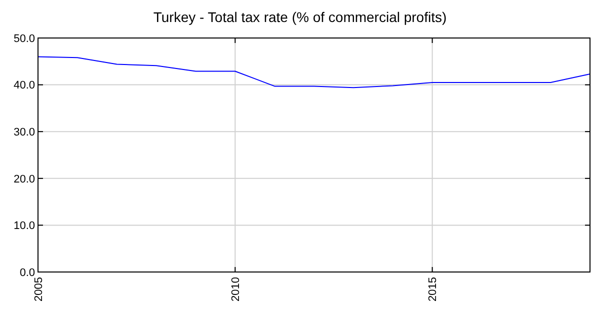  I want to click on y-tick-label: 20.0, so click(24, 179).